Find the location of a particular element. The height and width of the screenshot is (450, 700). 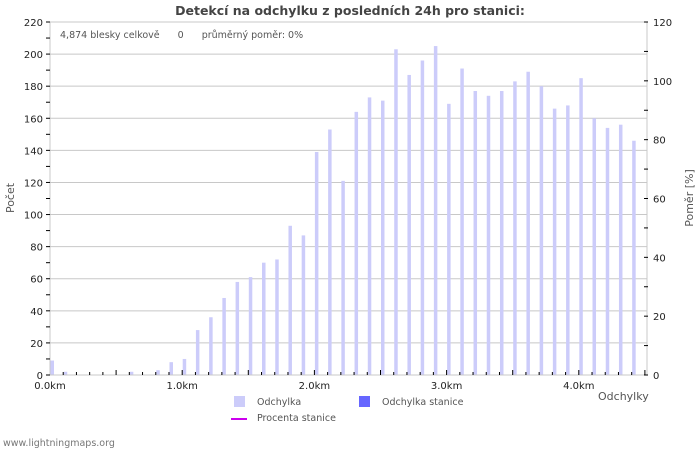

y-axis-right: 0 20 40 60 80 100 120 is located at coordinates (658, 200).